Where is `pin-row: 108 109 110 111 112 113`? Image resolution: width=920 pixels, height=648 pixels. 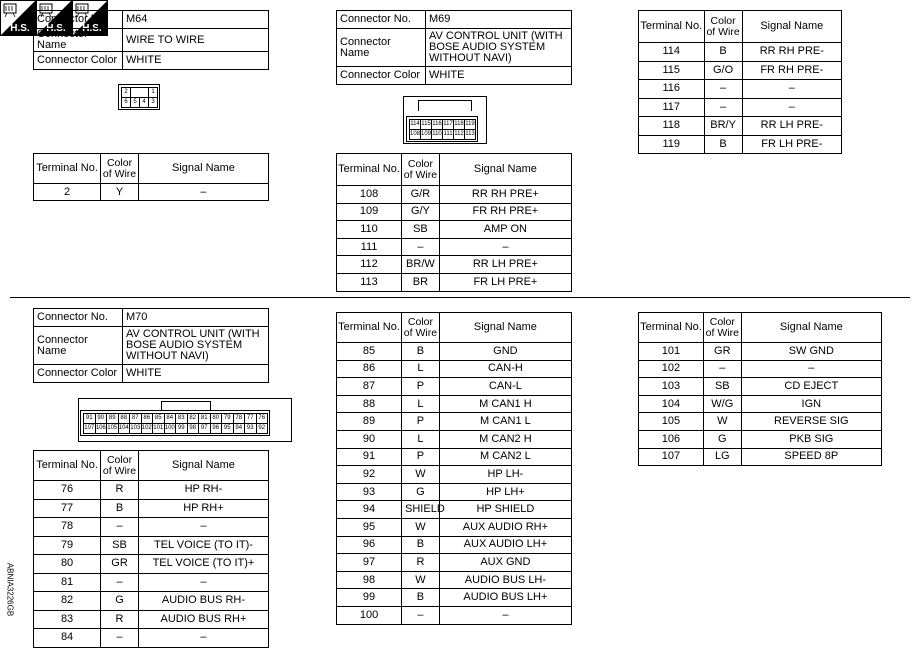
pin-row: 108 109 110 111 112 113 is located at coordinates (442, 134).